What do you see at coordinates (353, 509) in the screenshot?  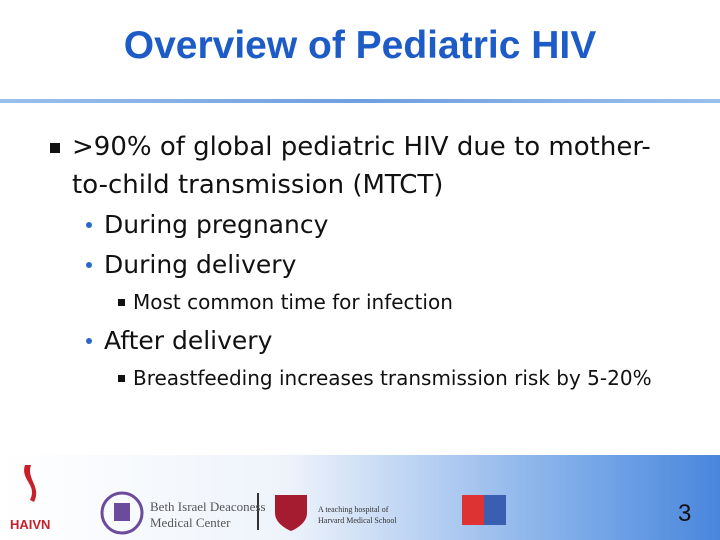 I see `logo-text: A teaching hospital of` at bounding box center [353, 509].